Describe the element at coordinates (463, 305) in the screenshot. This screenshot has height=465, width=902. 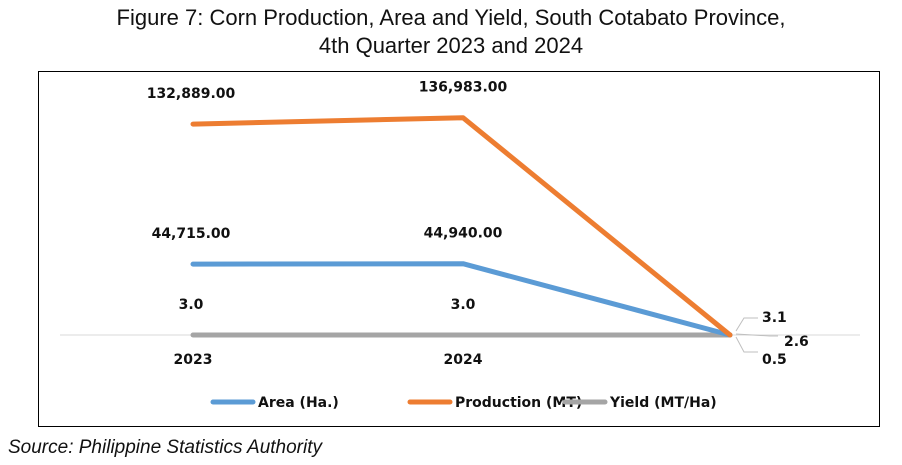
I see `data-label-yield-mt-ha-1: 3.0` at that location.